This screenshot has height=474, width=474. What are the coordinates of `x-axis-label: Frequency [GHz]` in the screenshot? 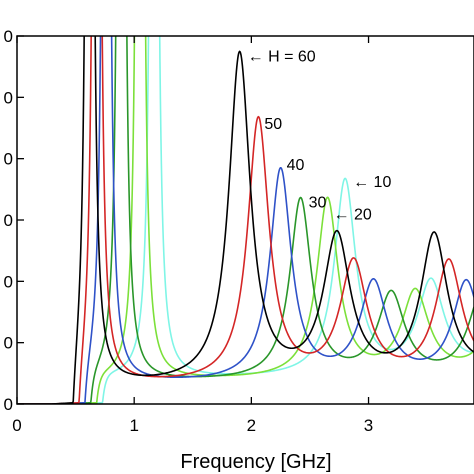 It's located at (255, 462).